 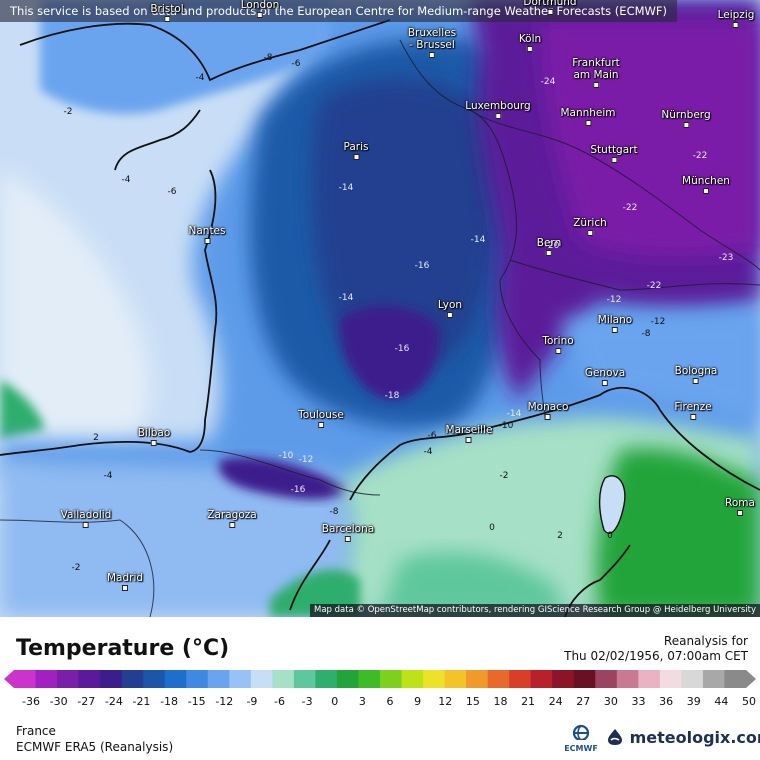 What do you see at coordinates (696, 371) in the screenshot?
I see `city-name: Bologna` at bounding box center [696, 371].